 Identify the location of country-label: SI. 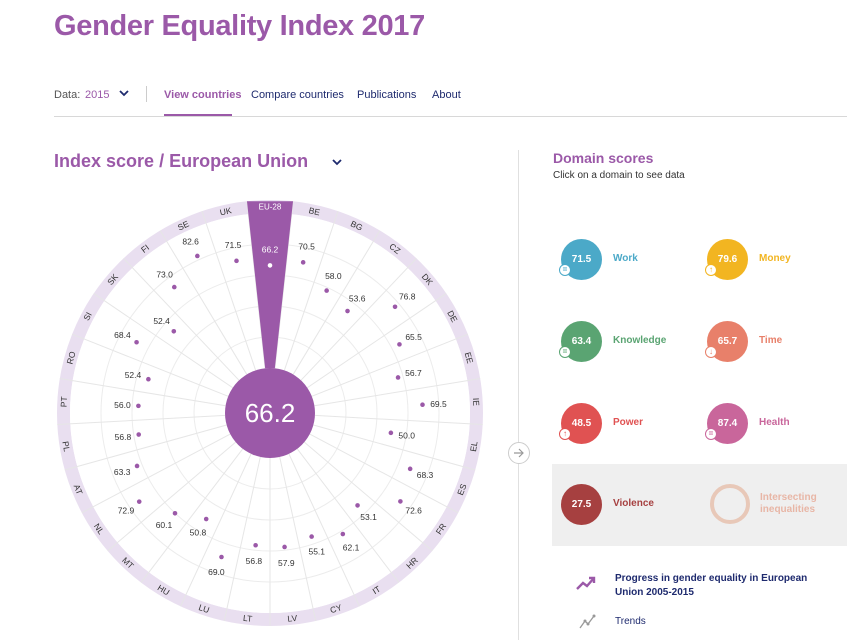
(87, 316).